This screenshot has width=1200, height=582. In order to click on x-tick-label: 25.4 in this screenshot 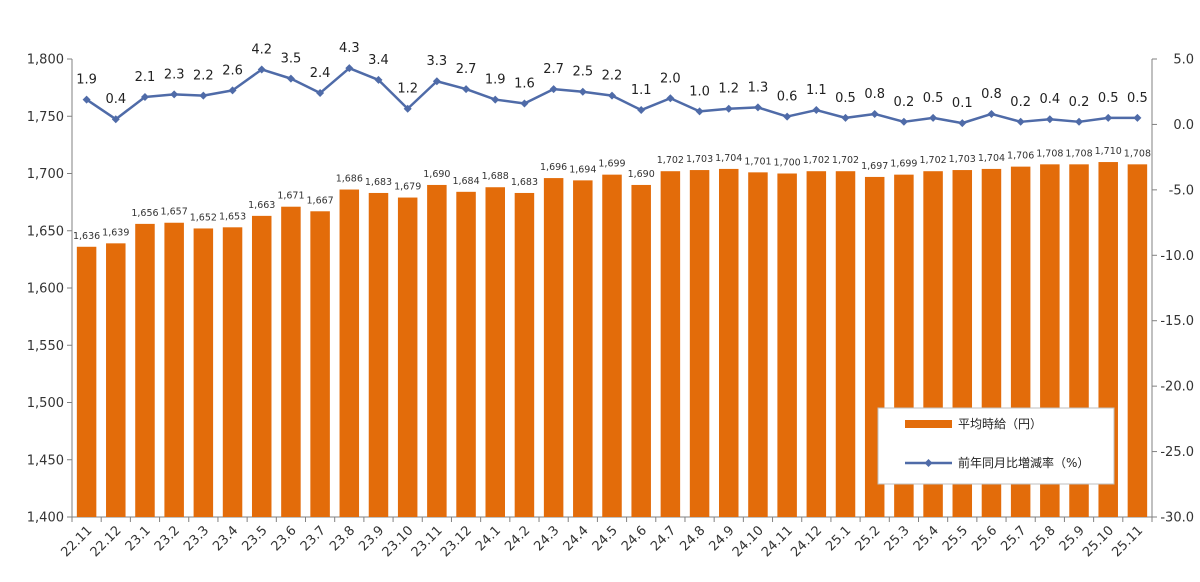, I will do `click(926, 538)`.